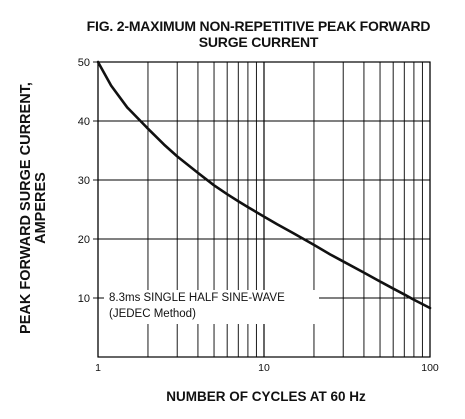 The height and width of the screenshot is (419, 465). Describe the element at coordinates (84, 63) in the screenshot. I see `y-tick-label: 50` at that location.